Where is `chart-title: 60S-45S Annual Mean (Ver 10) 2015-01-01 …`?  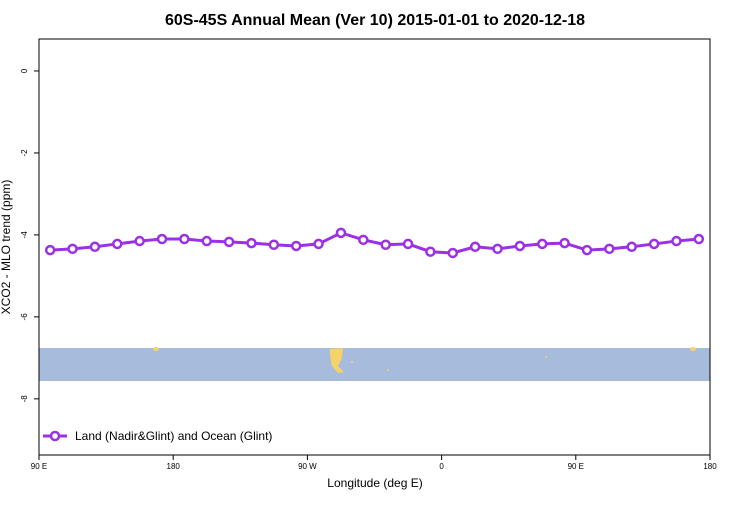
chart-title: 60S-45S Annual Mean (Ver 10) 2015-01-01 … is located at coordinates (375, 20).